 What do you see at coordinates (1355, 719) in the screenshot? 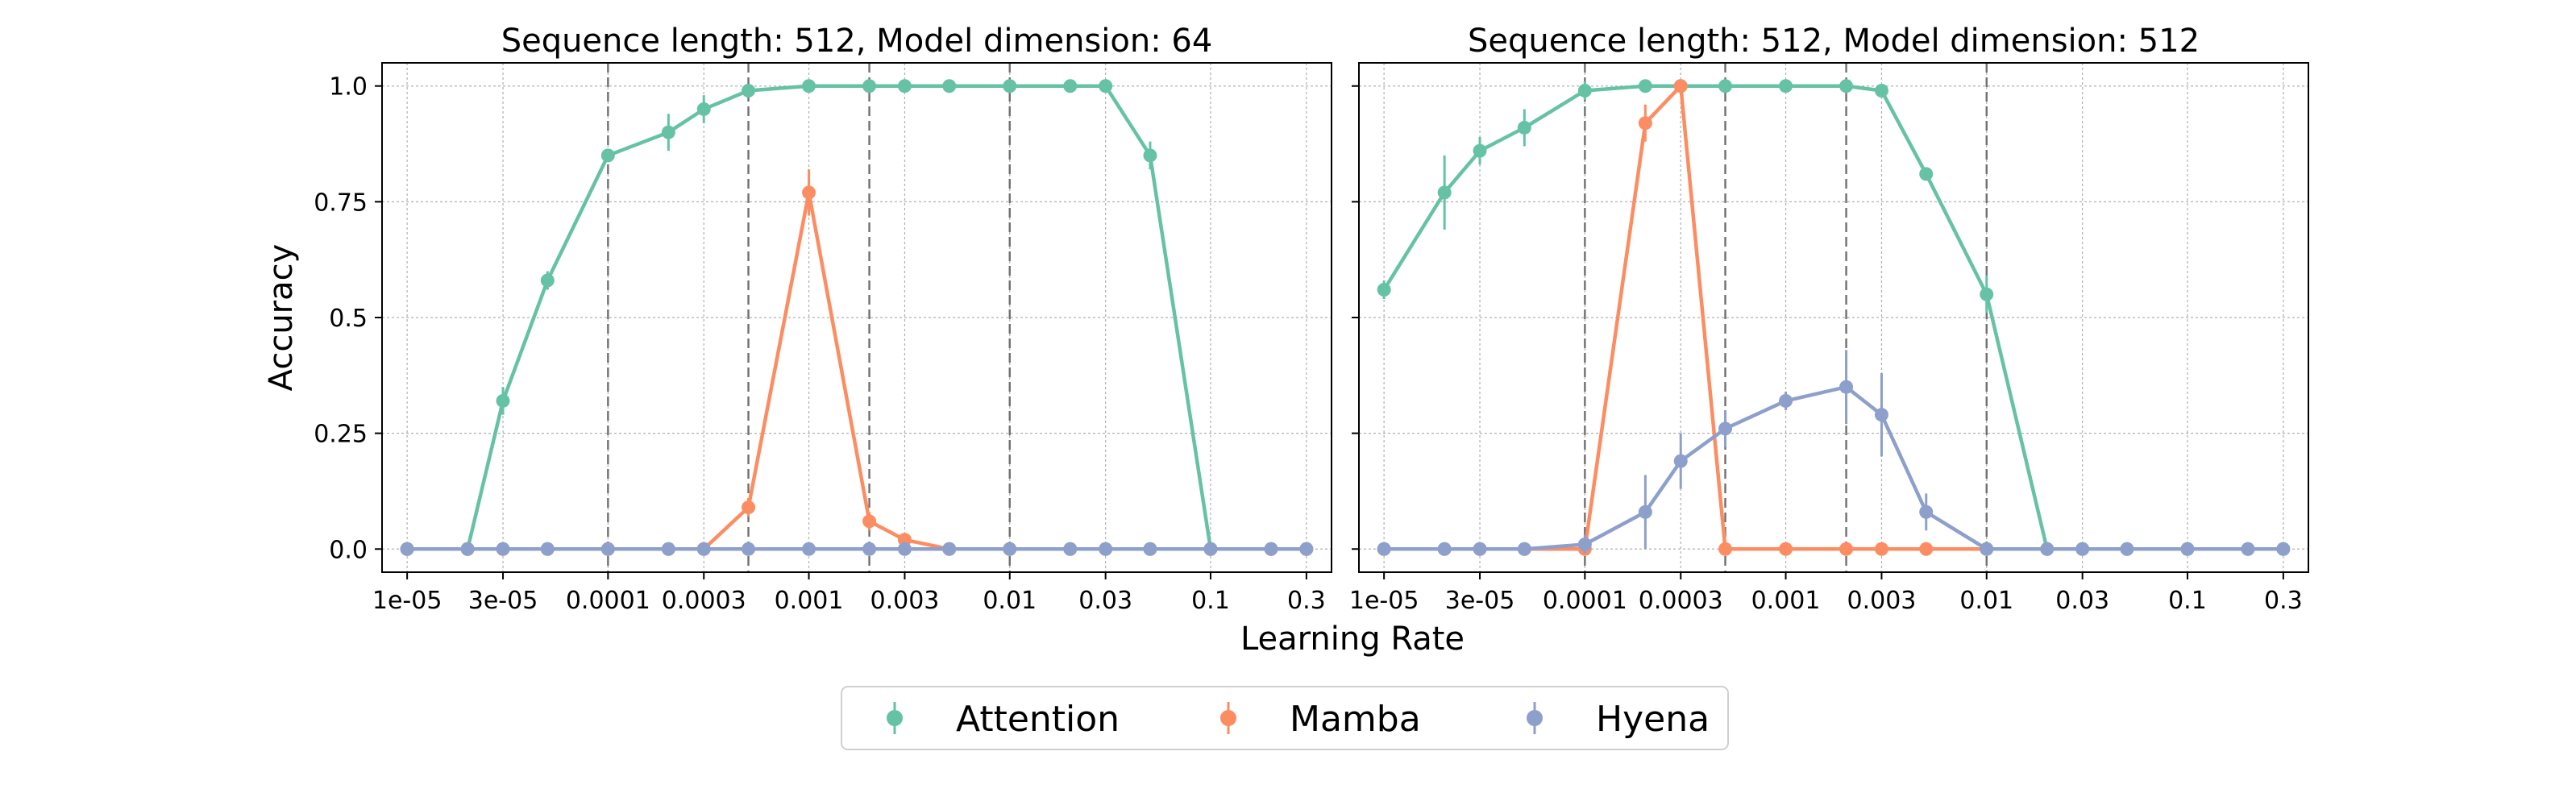
I see `legend-label: Mamba` at bounding box center [1355, 719].